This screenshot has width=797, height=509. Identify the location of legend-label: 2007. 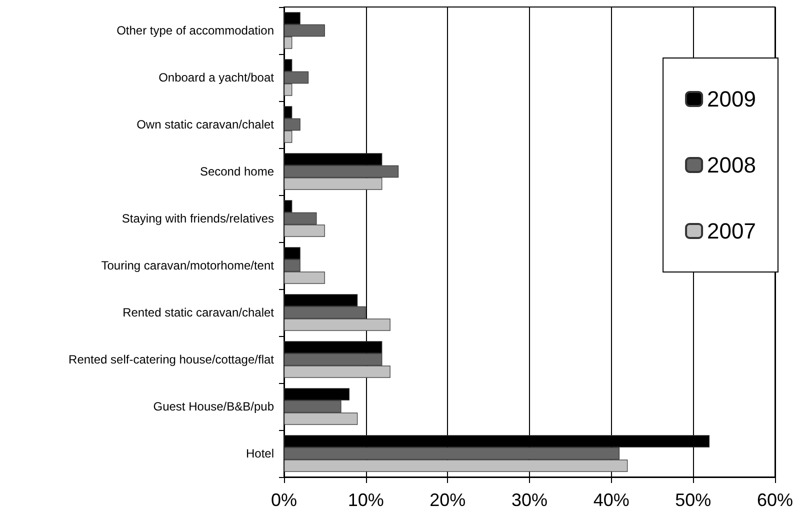
(731, 231).